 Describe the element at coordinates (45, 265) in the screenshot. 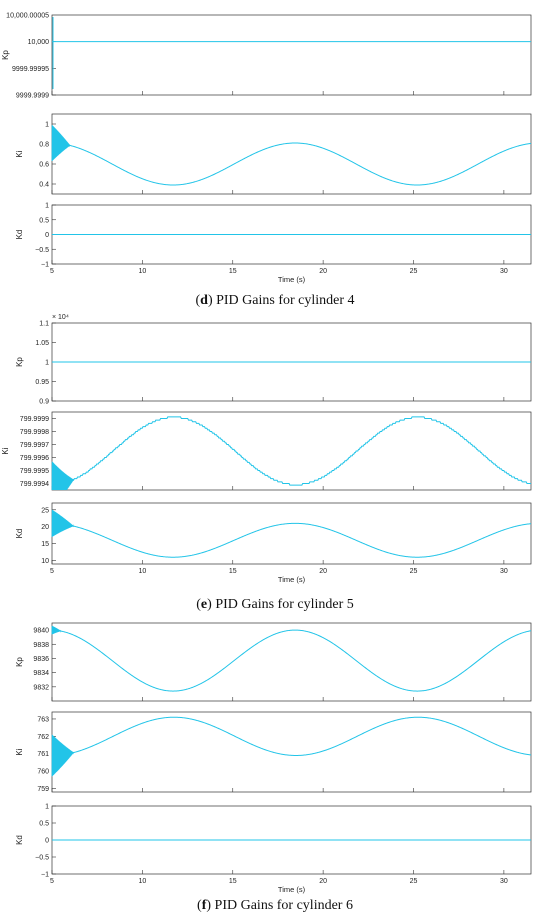

I see `g0-p2-ytick-label: −1` at that location.